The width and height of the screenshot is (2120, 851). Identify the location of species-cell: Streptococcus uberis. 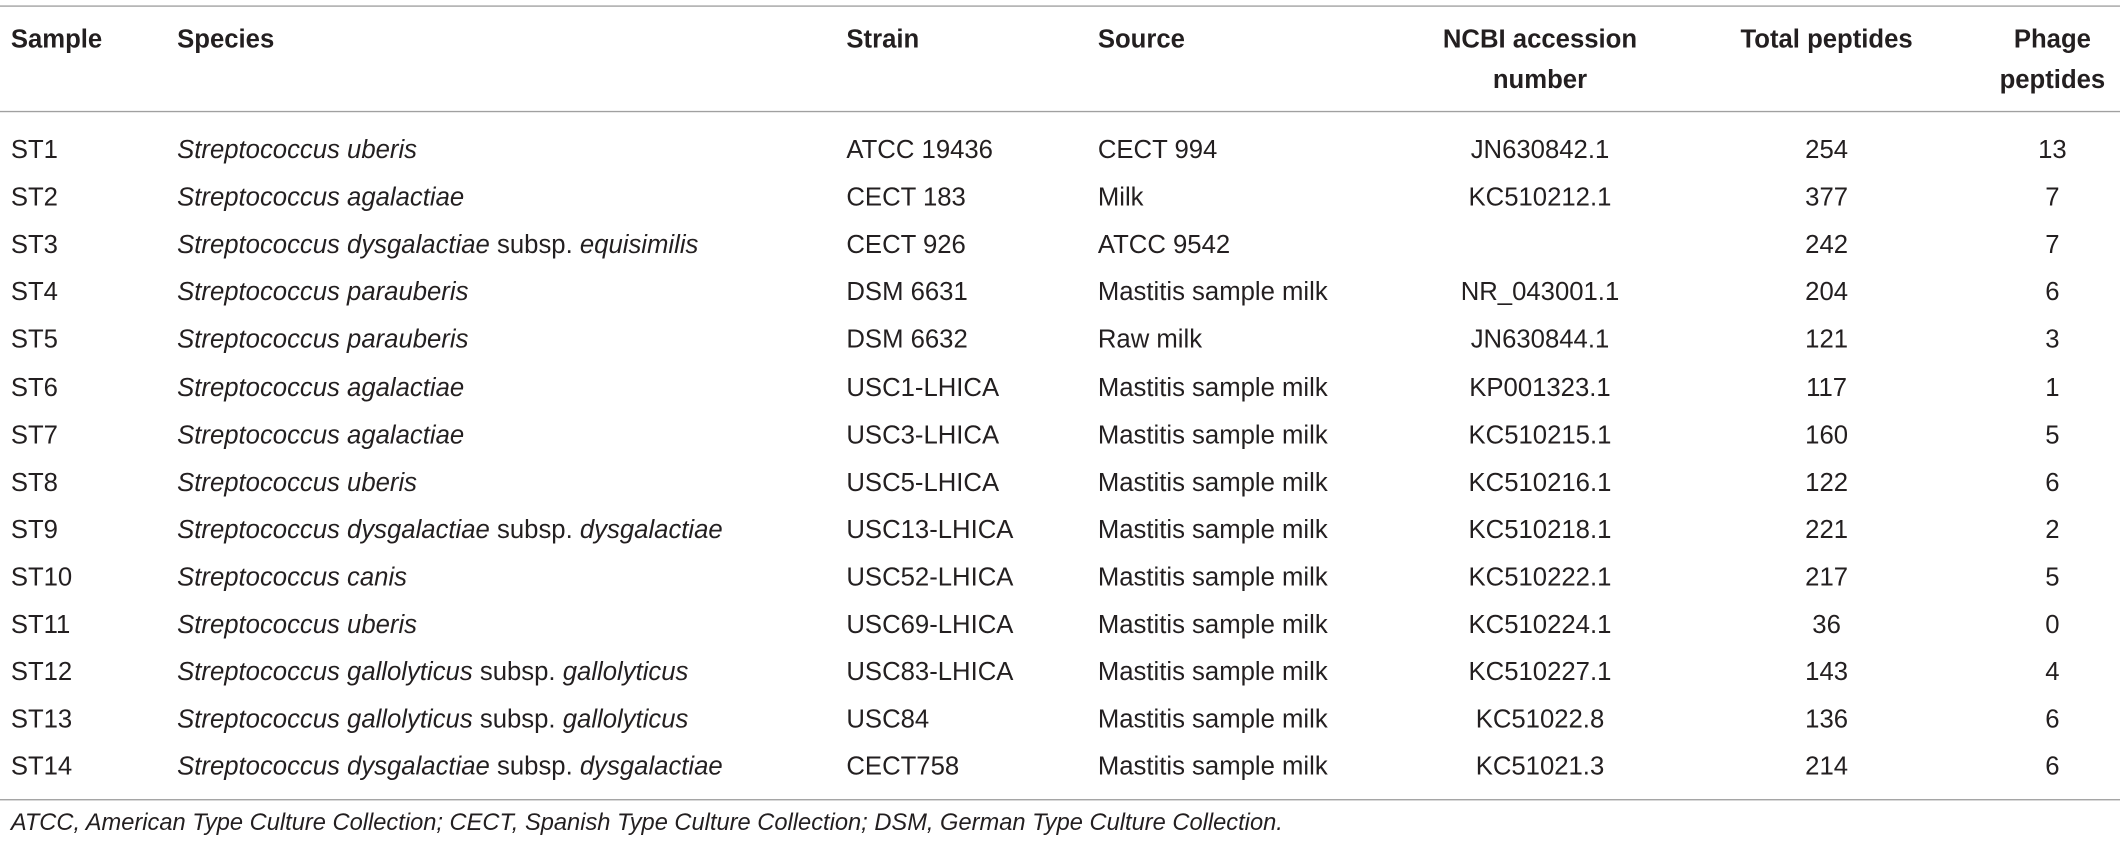
(297, 626).